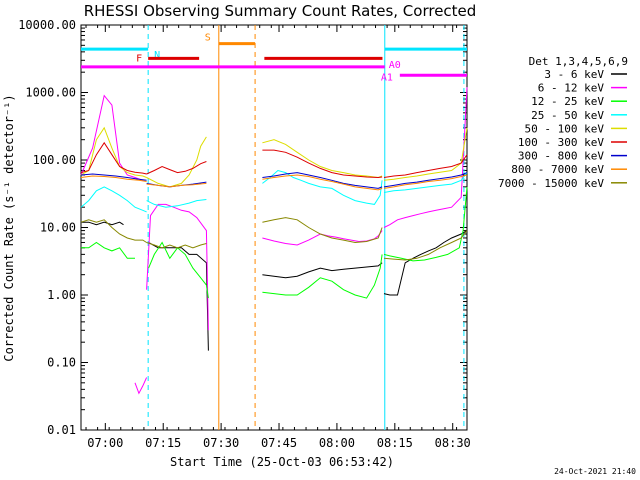 This screenshot has height=480, width=640. Describe the element at coordinates (61, 430) in the screenshot. I see `y-tick-label: 0.01` at that location.